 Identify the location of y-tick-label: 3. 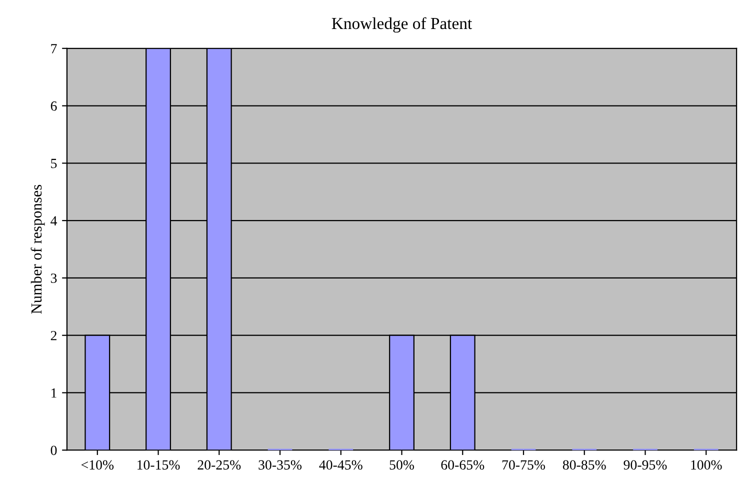
(53, 278).